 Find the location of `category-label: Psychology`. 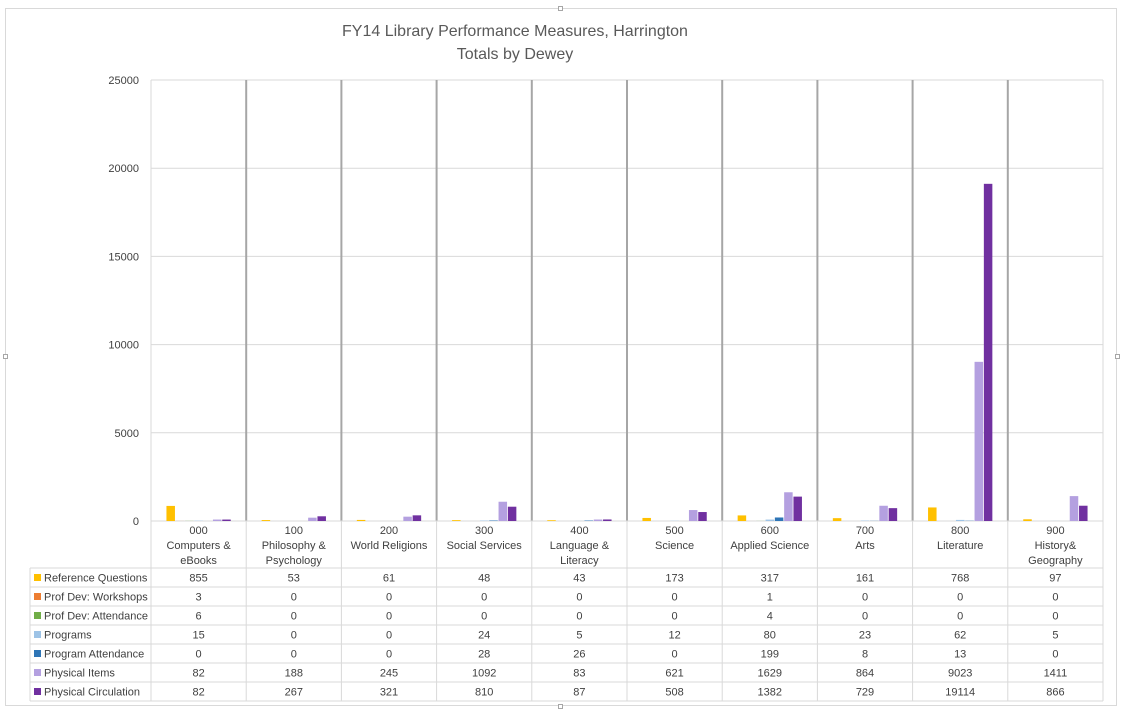

category-label: Psychology is located at coordinates (294, 561).